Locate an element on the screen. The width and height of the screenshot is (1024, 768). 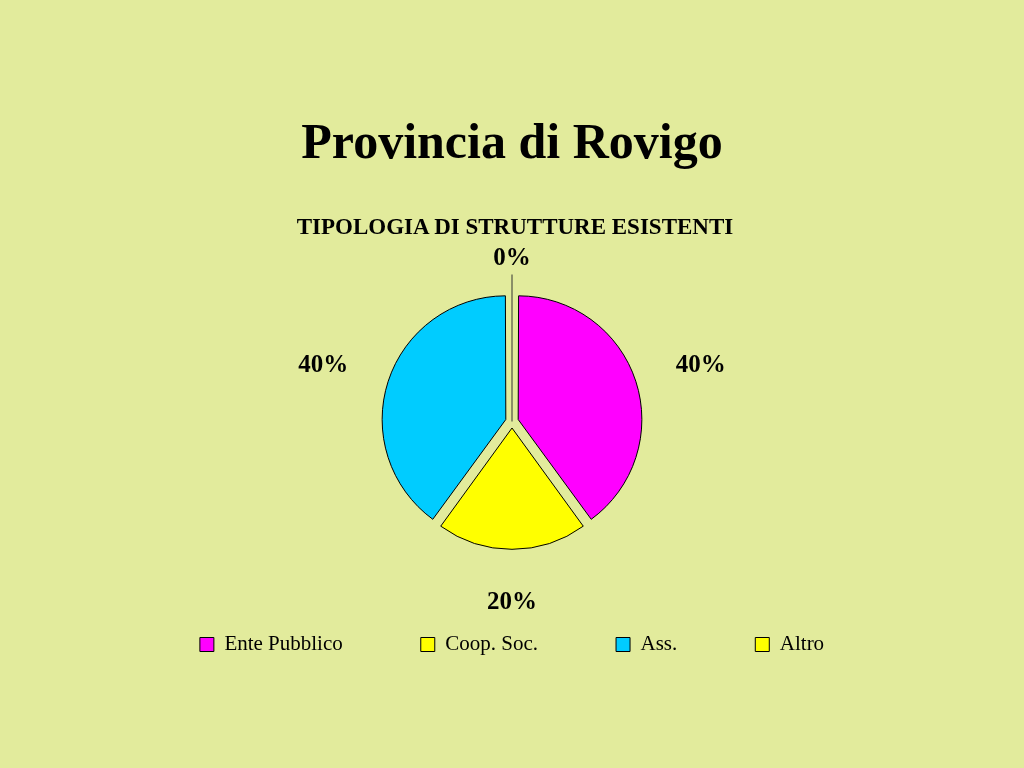
chart-title: Provincia di Rovigo is located at coordinates (512, 141).